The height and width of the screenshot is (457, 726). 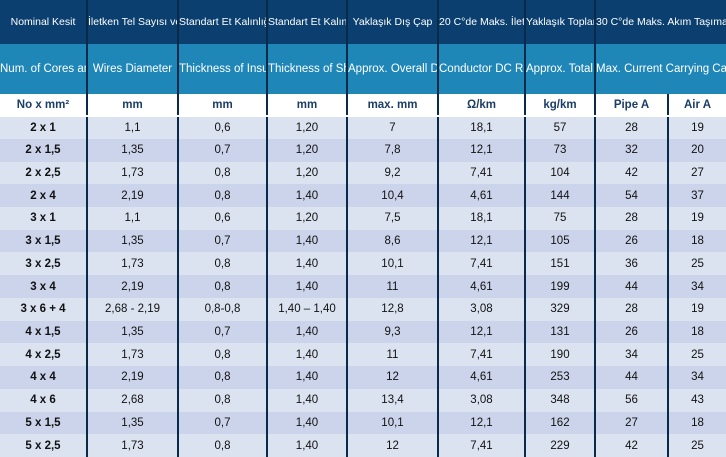 What do you see at coordinates (560, 377) in the screenshot?
I see `cell-weight: 253` at bounding box center [560, 377].